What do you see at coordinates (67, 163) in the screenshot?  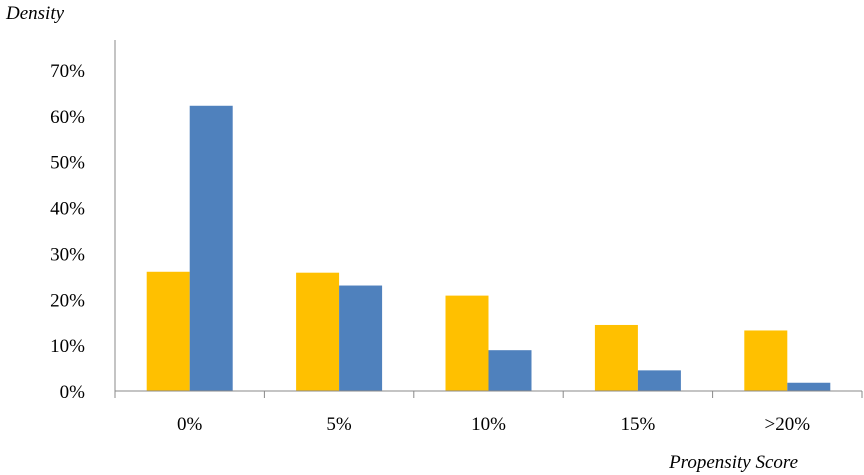 I see `y-tick-label: 50%` at bounding box center [67, 163].